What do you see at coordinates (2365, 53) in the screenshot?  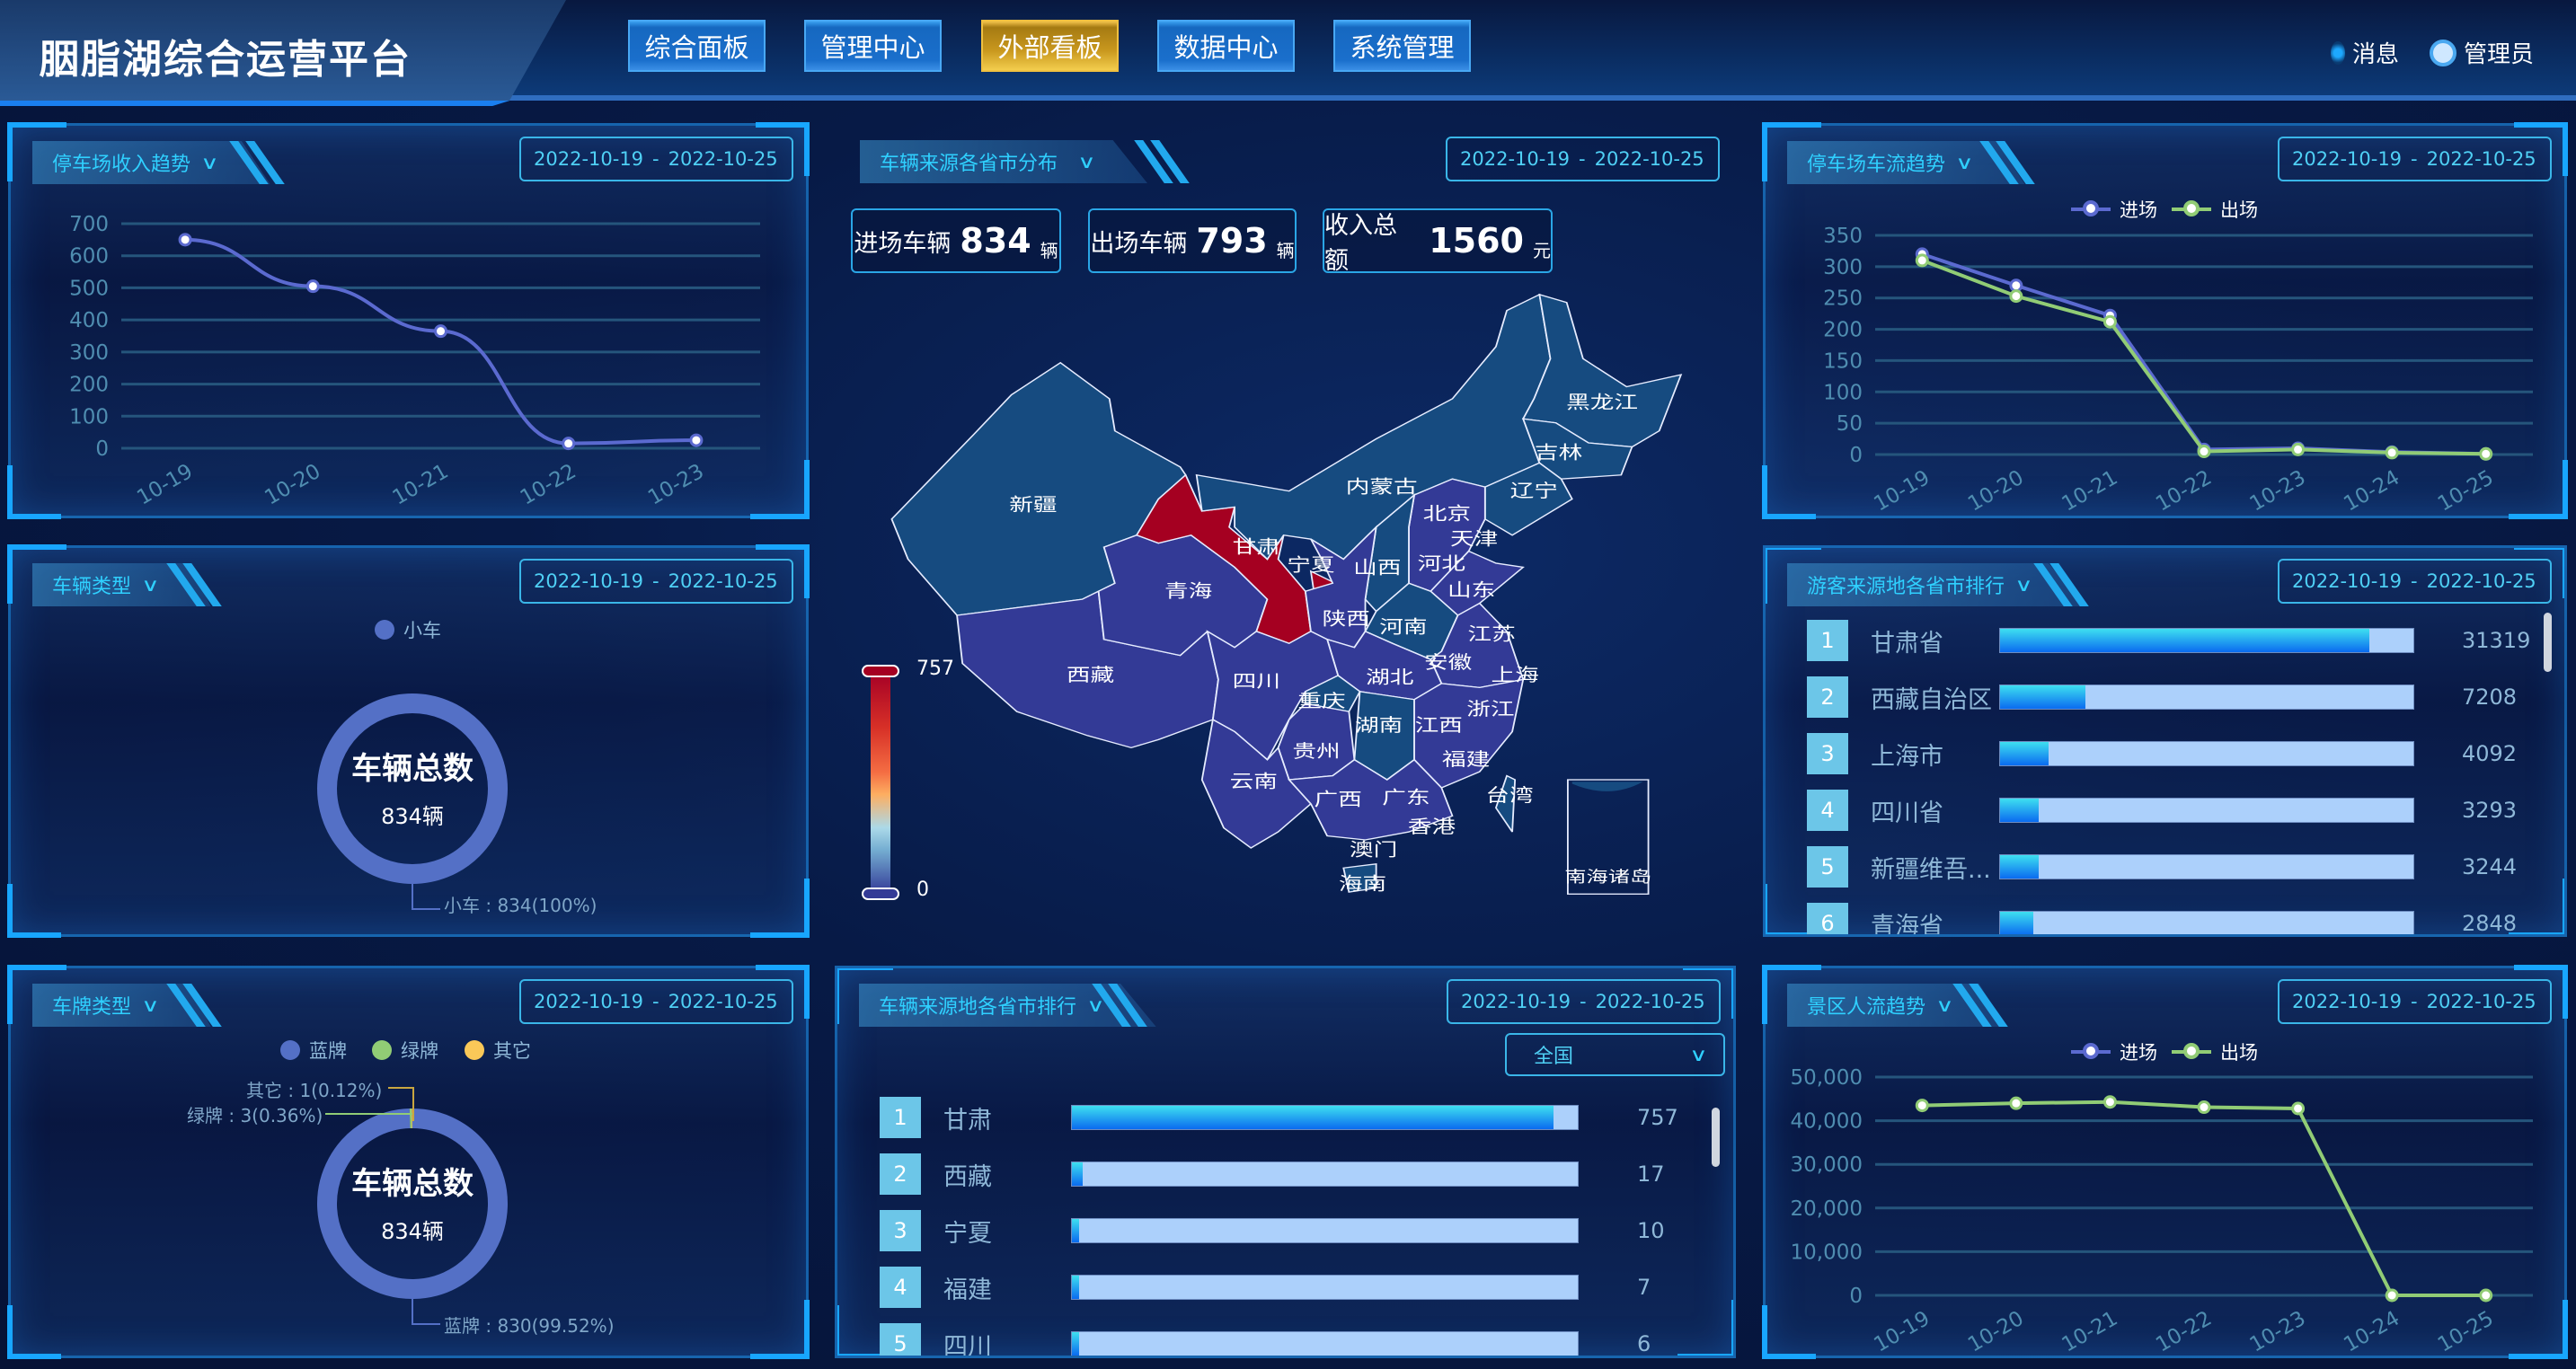 I see `messages-button: 消息` at bounding box center [2365, 53].